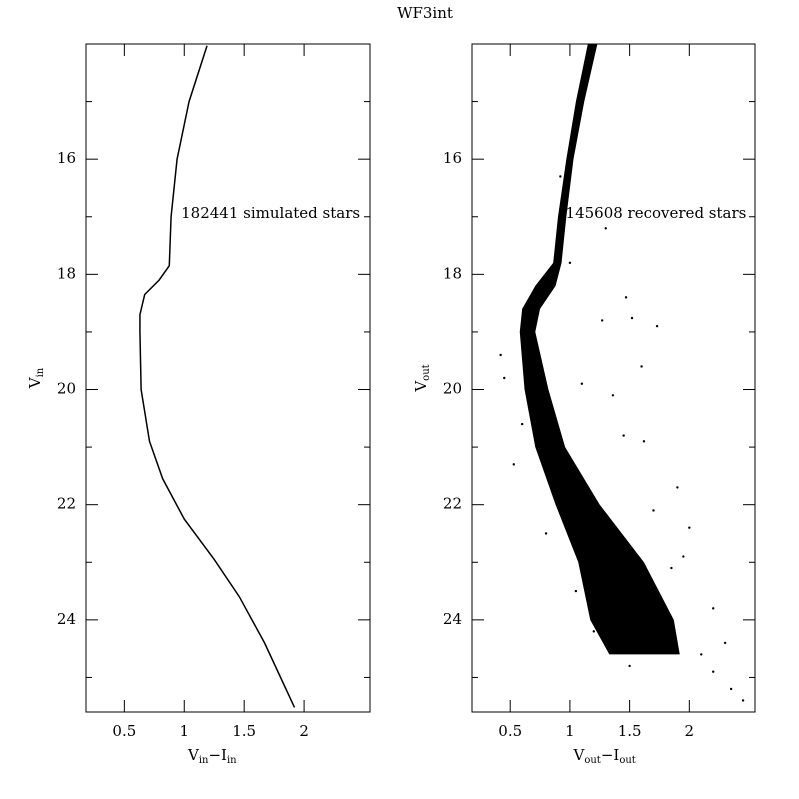 The width and height of the screenshot is (799, 799). I want to click on x-axis-label: Vin−Iin, so click(212, 756).